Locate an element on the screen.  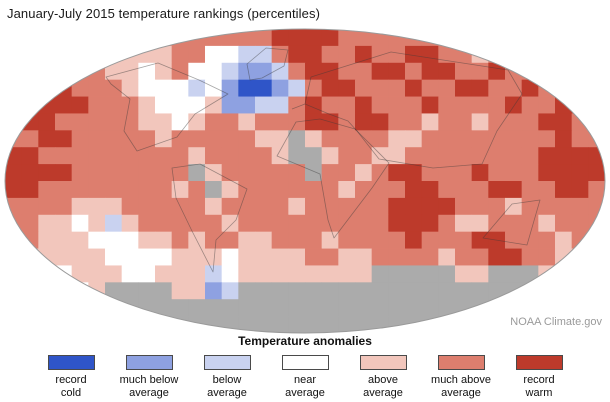
legend-label: record warm is located at coordinates (539, 386).